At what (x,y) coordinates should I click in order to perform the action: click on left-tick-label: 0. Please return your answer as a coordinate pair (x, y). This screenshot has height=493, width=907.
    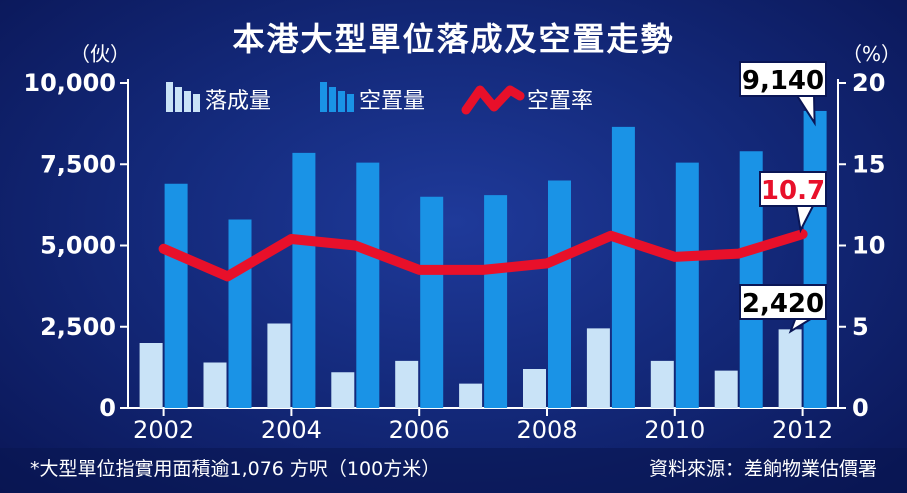
    Looking at the image, I should click on (107, 408).